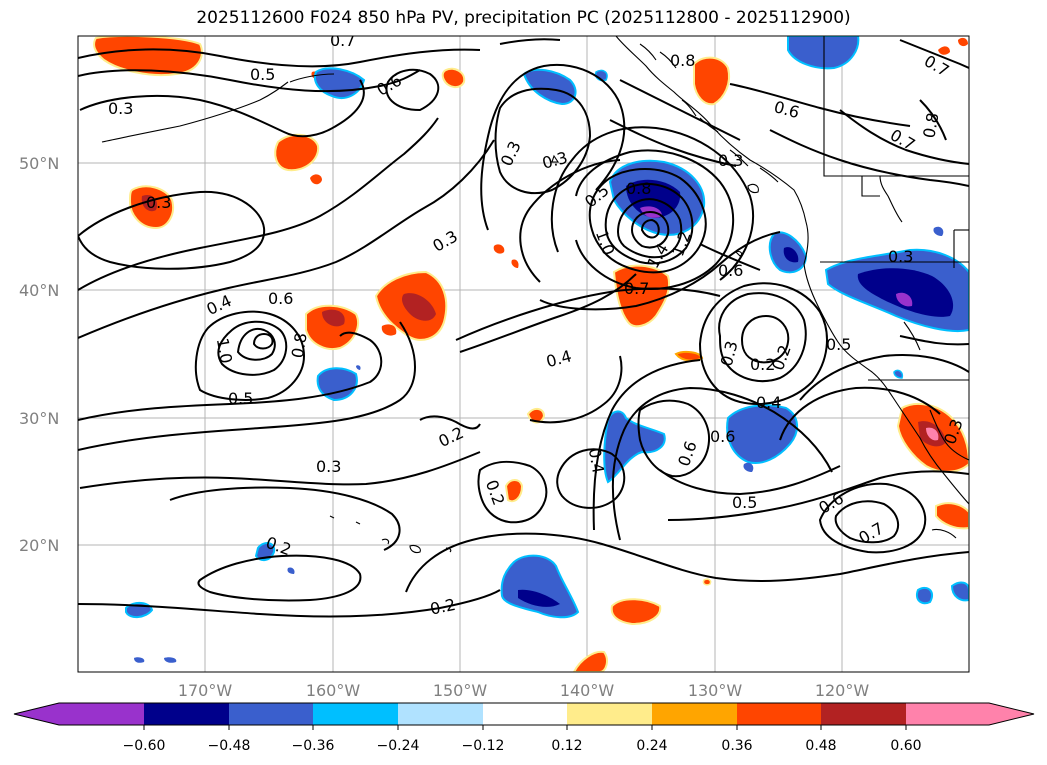  I want to click on colorbar-tick-label: −0.12, so click(483, 746).